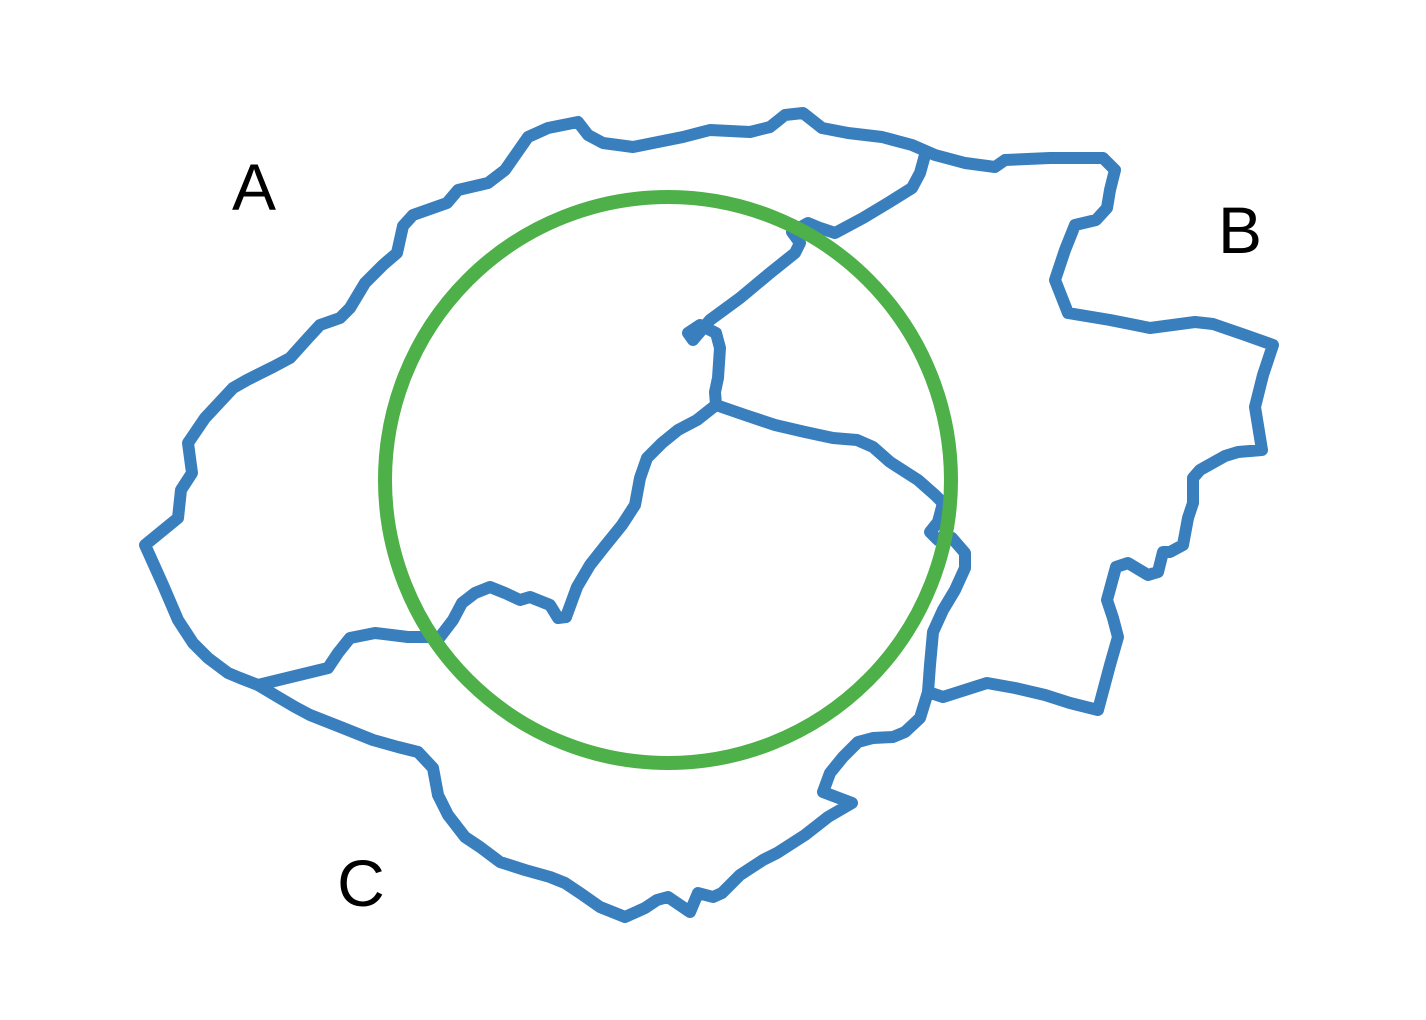  What do you see at coordinates (412, 636) in the screenshot?
I see `boundary-a-c` at bounding box center [412, 636].